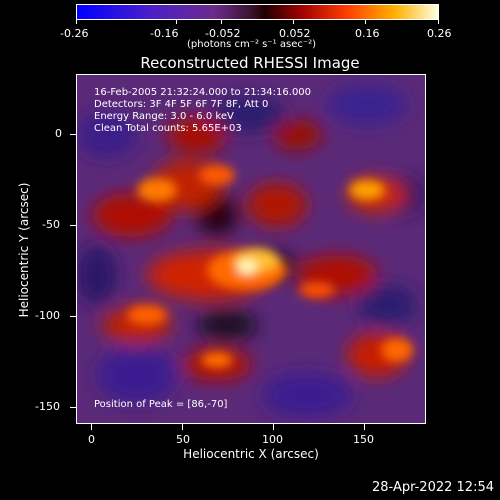 This screenshot has width=500, height=500. I want to click on x-tick-label: 0, so click(91, 439).